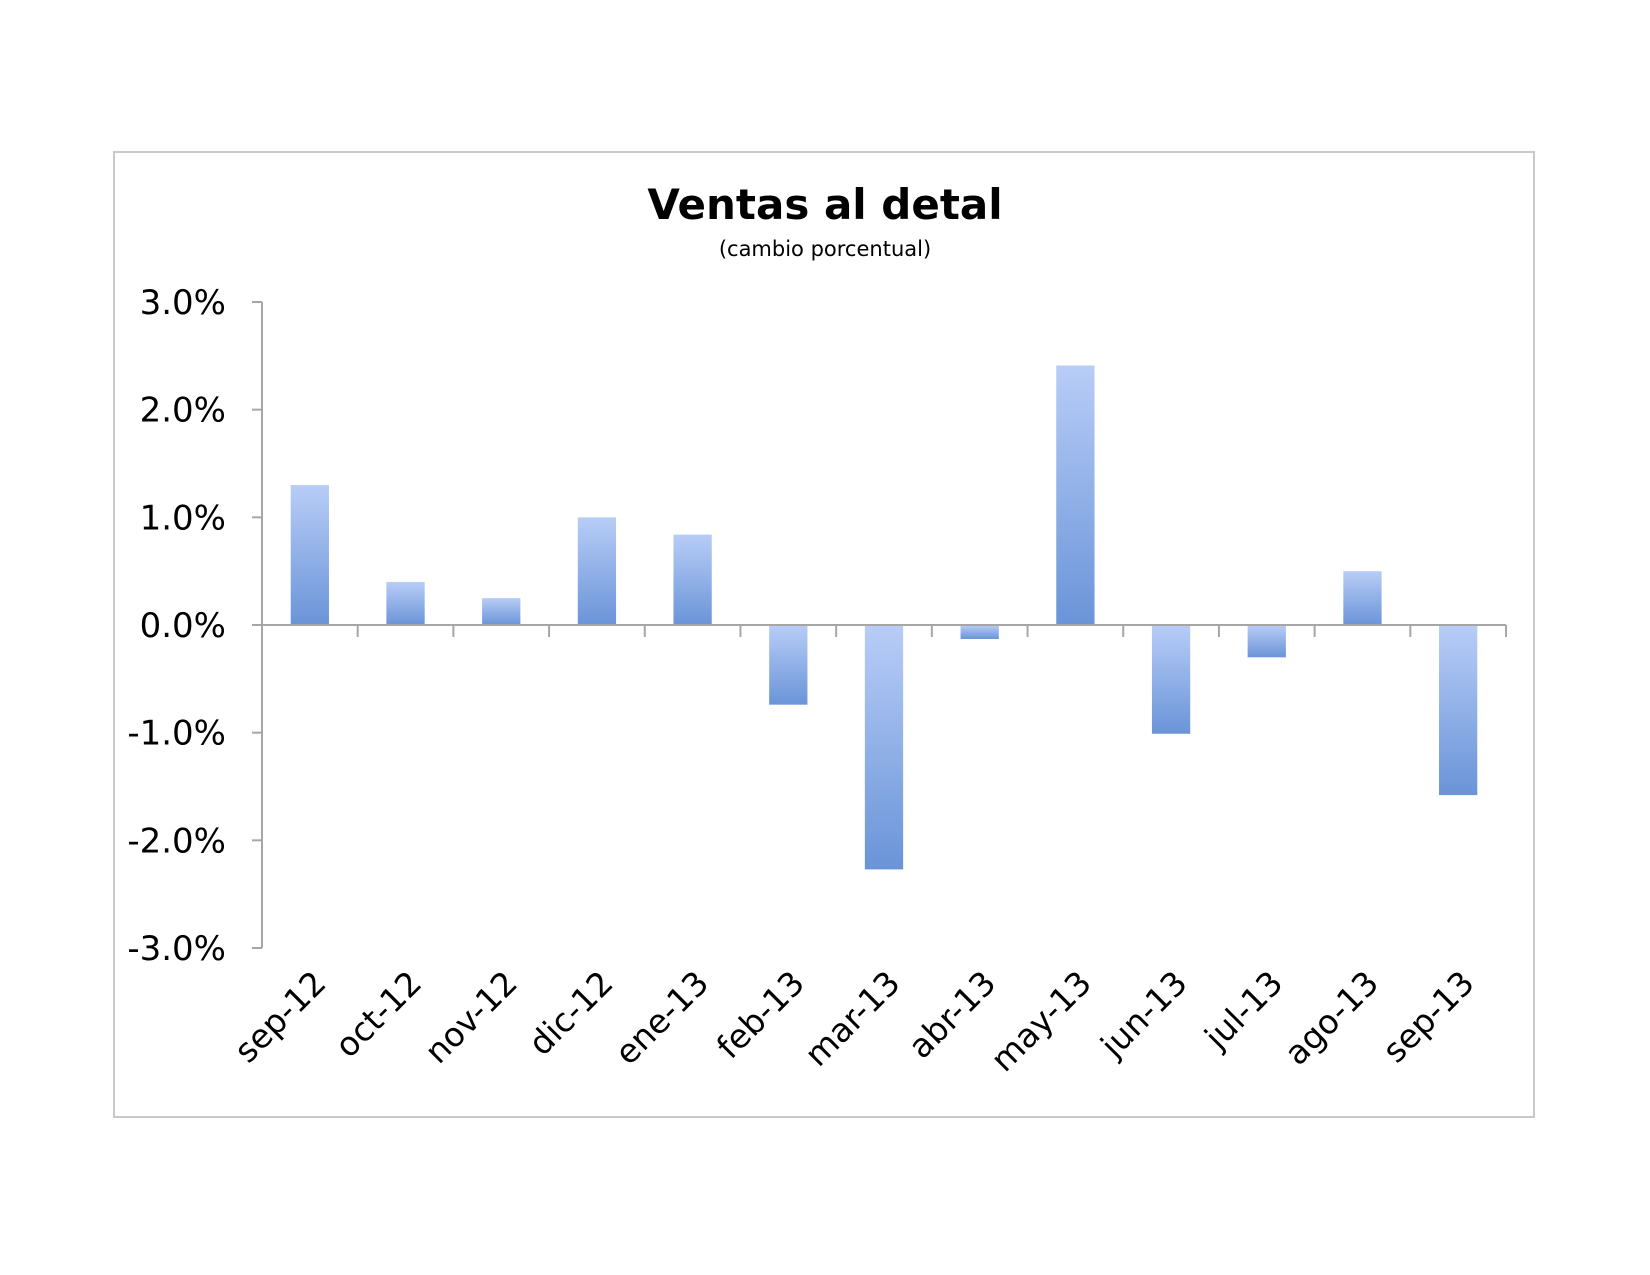 The width and height of the screenshot is (1650, 1275). I want to click on y-tick-label: 0.0%, so click(183, 626).